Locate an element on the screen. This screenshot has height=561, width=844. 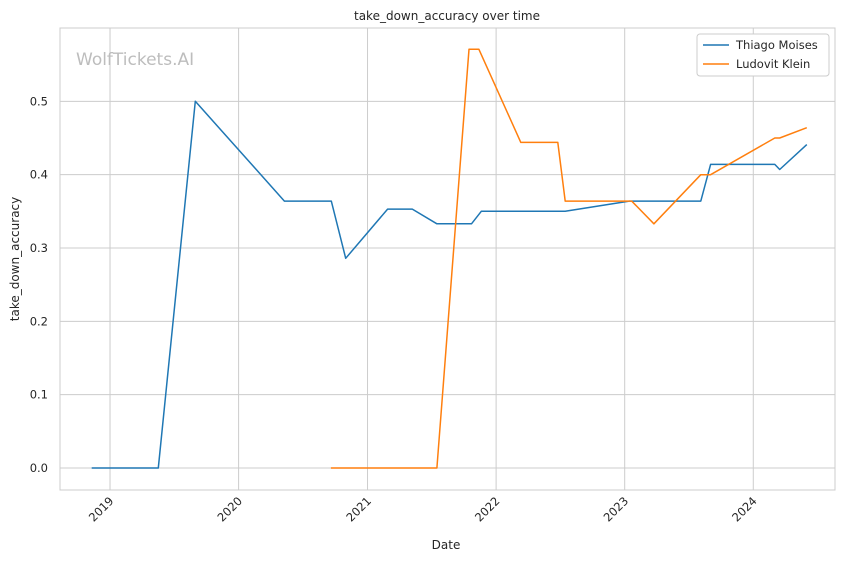
y-tick-label: 0.4 is located at coordinates (39, 175).